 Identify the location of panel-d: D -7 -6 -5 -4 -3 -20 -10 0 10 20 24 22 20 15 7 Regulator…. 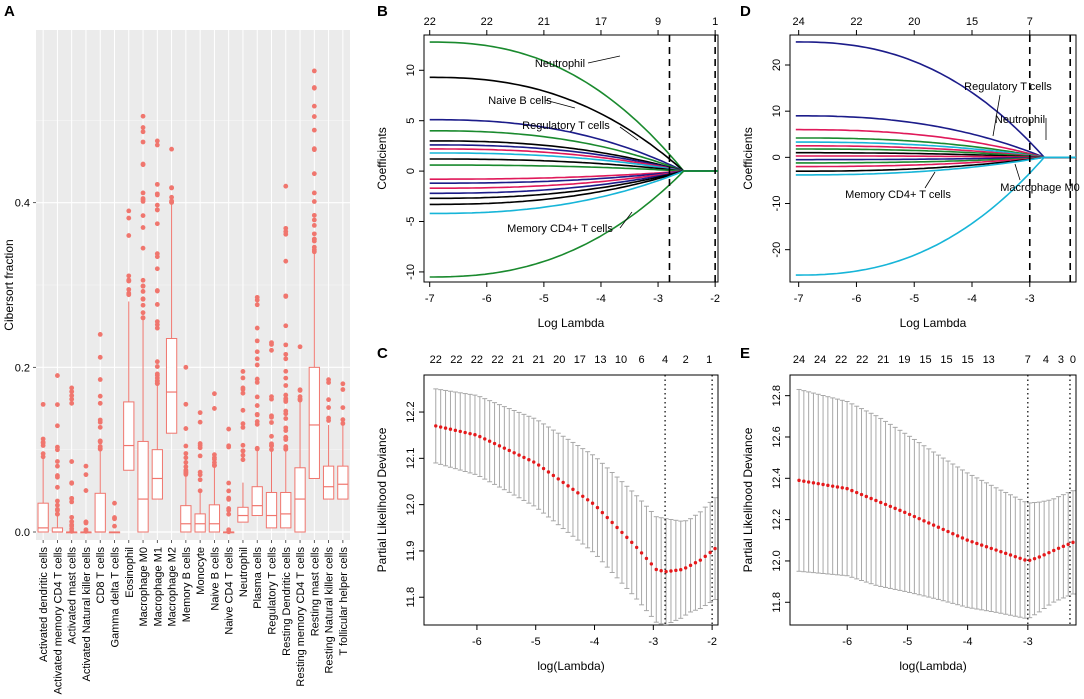
(910, 166).